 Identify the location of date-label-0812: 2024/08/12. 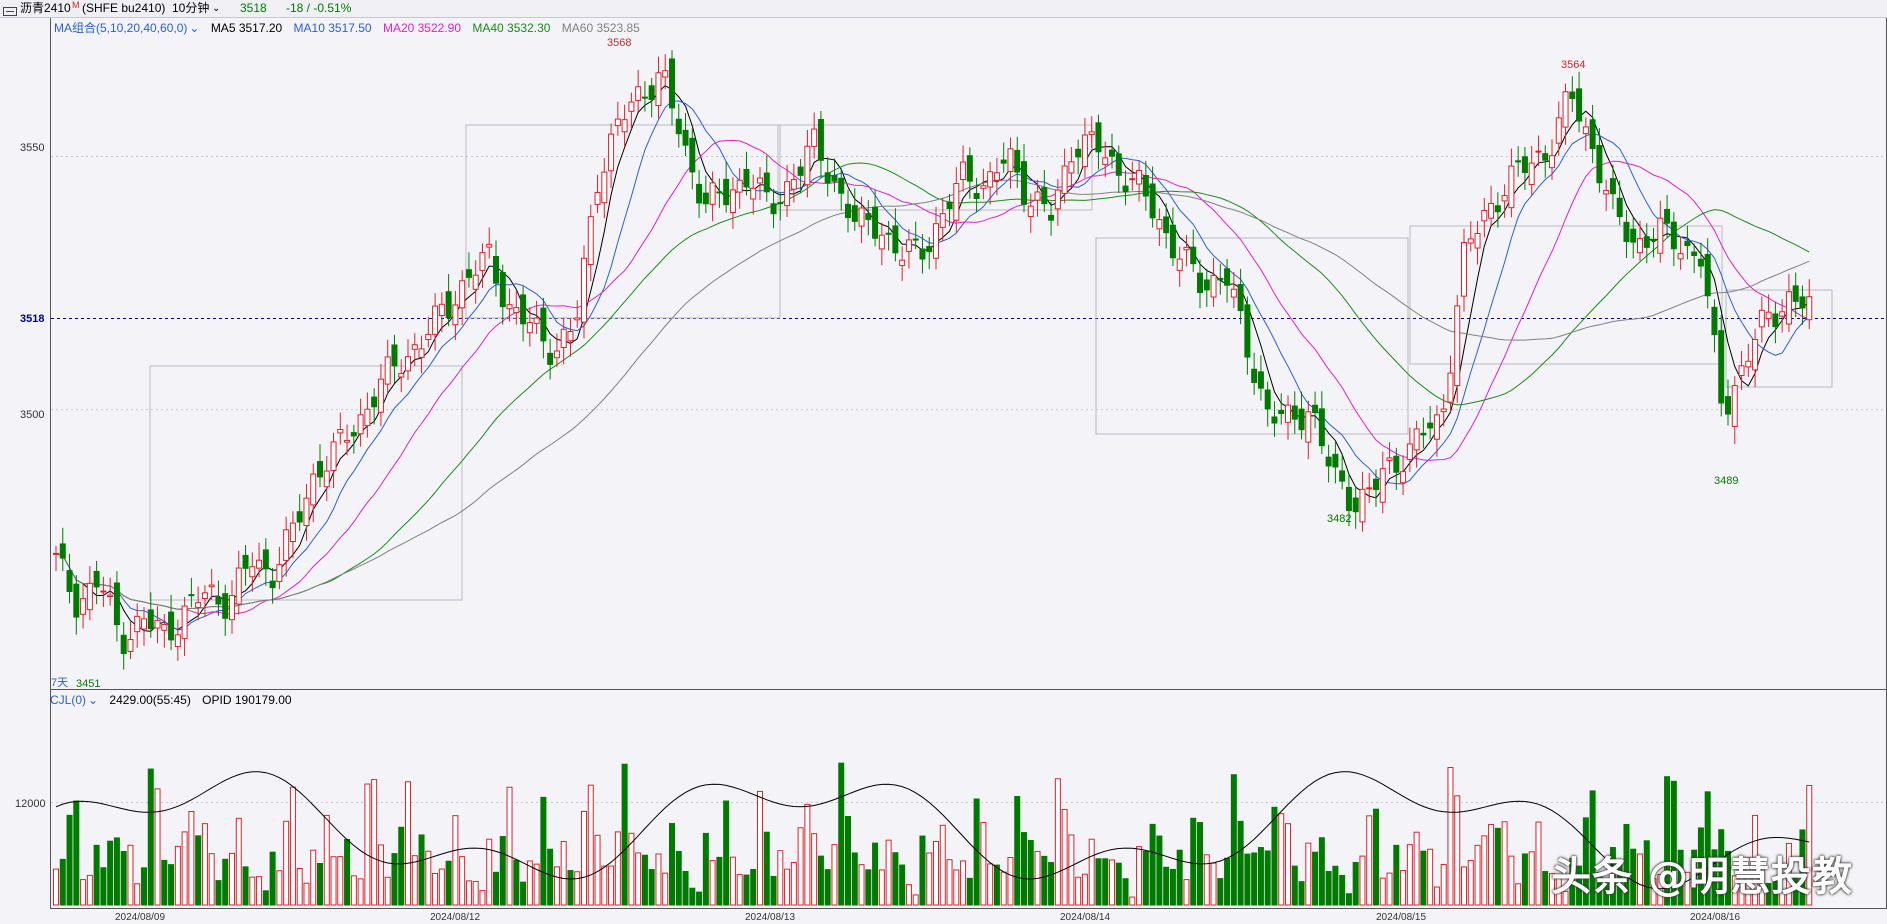
(455, 917).